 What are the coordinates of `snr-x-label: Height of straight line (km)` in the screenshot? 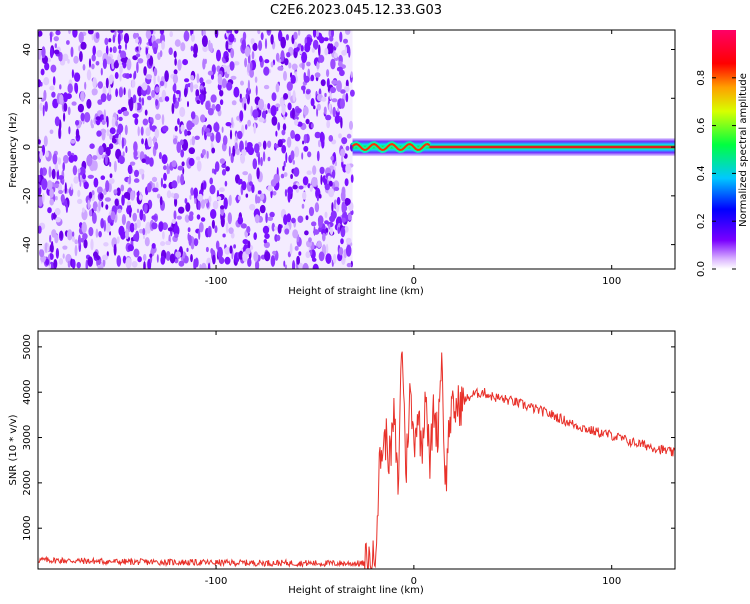 It's located at (356, 590).